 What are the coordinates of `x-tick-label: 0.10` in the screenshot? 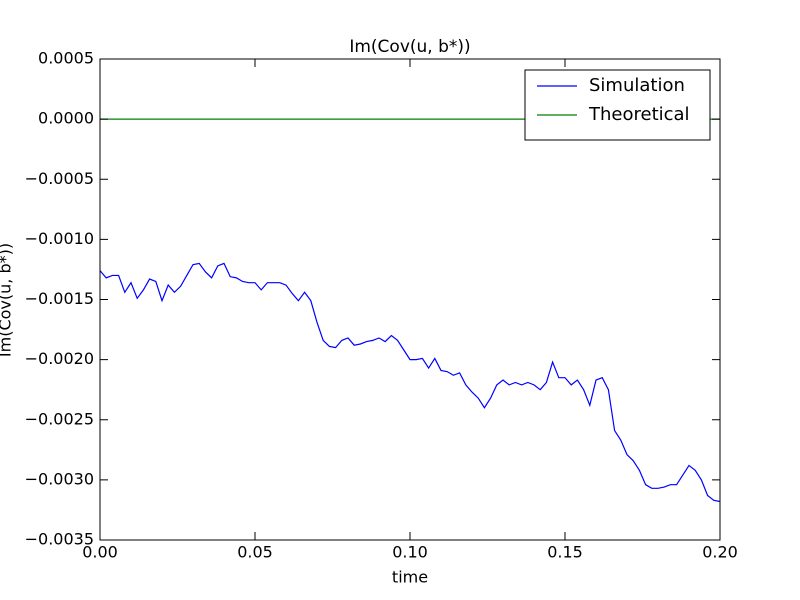 It's located at (410, 552).